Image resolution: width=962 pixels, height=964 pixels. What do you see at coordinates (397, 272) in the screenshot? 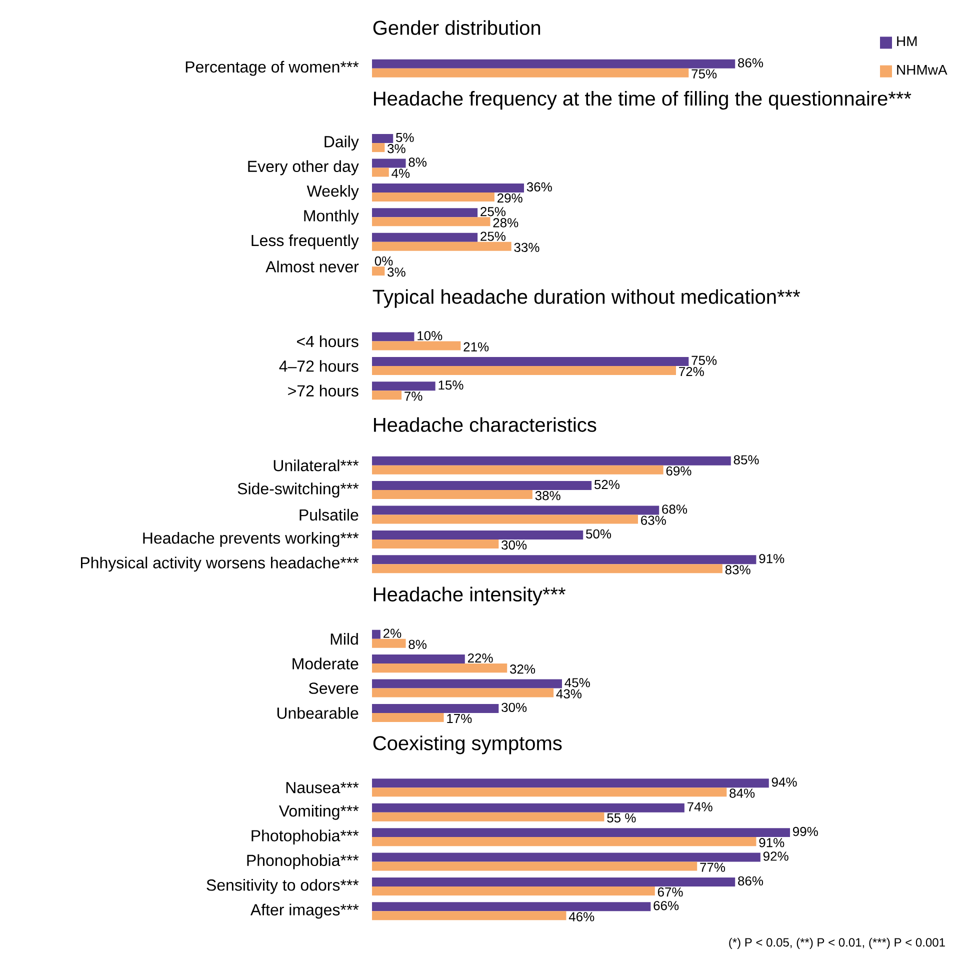
I see `data-label: 3%` at bounding box center [397, 272].